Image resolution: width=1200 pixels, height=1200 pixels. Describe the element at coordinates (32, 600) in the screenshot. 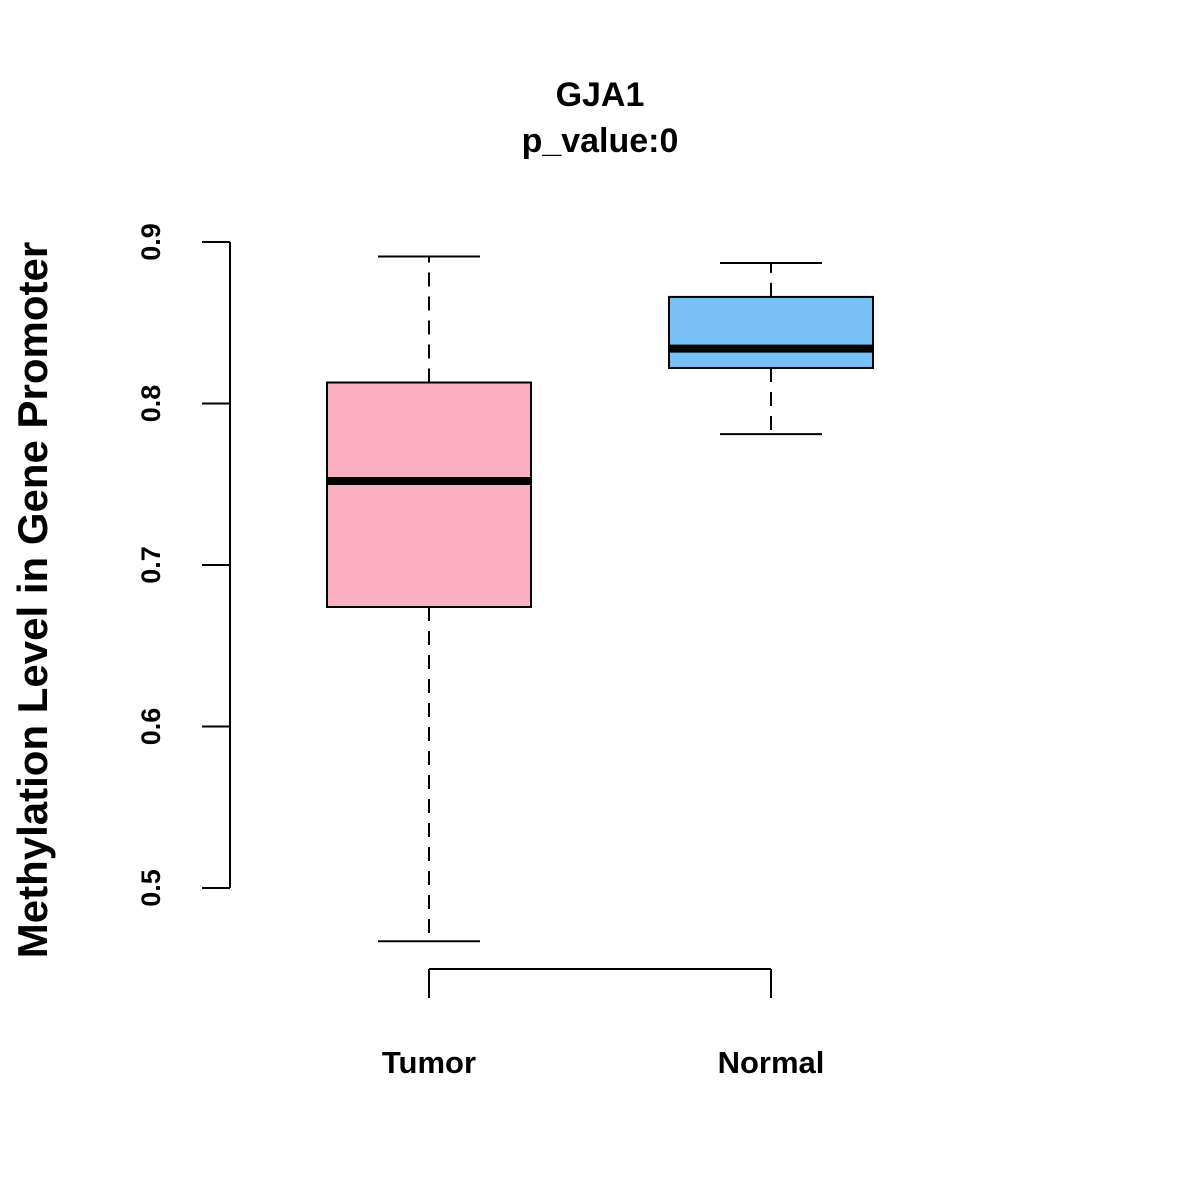

I see `y-axis-label: Methylation Level in Gene Promoter` at that location.